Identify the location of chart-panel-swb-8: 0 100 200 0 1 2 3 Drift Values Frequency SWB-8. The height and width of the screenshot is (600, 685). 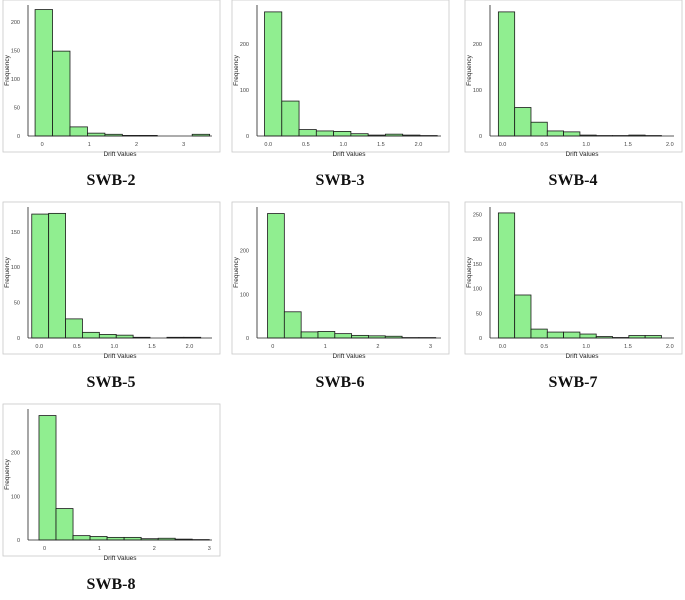
(111, 498).